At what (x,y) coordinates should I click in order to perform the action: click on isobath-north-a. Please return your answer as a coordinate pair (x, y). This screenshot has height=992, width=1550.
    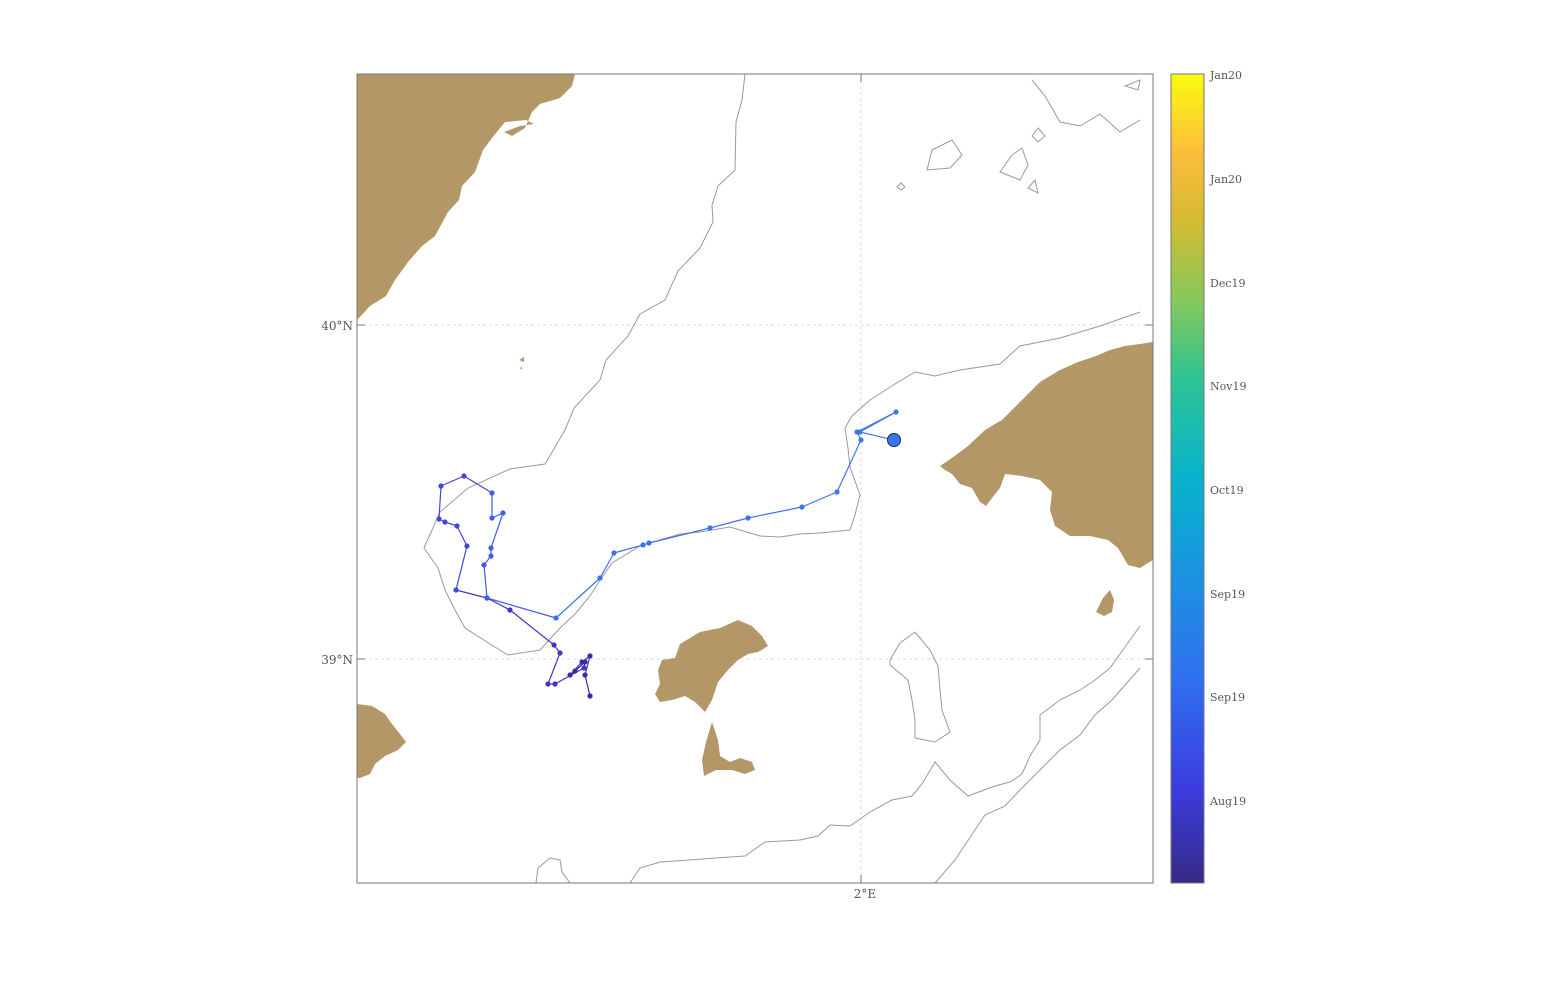
    Looking at the image, I should click on (944, 155).